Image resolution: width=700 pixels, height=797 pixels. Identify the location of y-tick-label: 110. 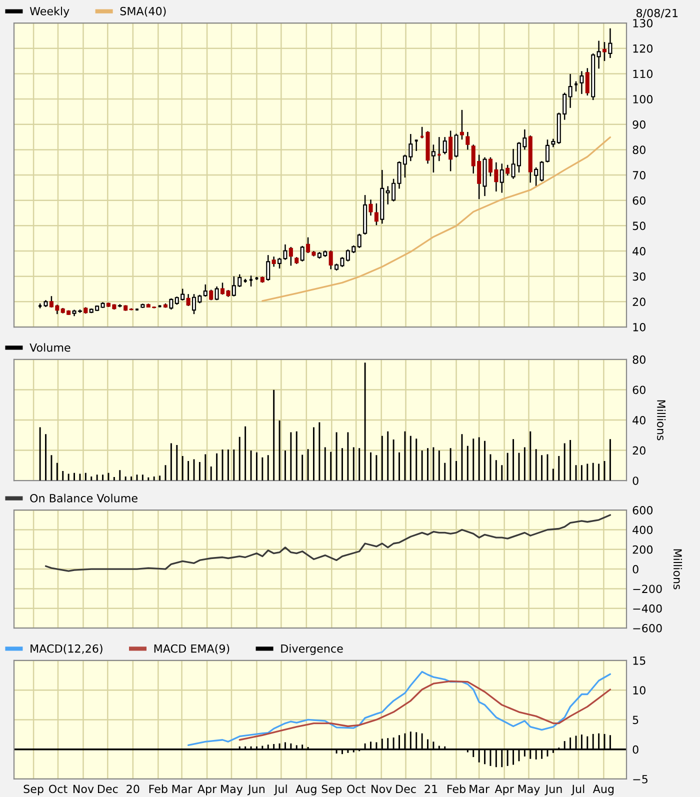
(643, 74).